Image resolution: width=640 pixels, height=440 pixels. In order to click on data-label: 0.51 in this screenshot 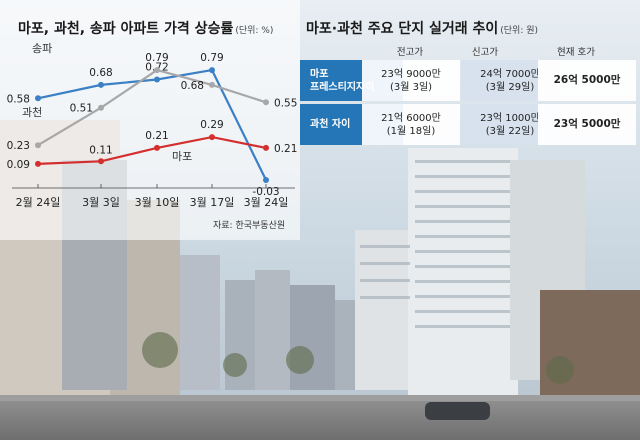, I will do `click(81, 109)`.